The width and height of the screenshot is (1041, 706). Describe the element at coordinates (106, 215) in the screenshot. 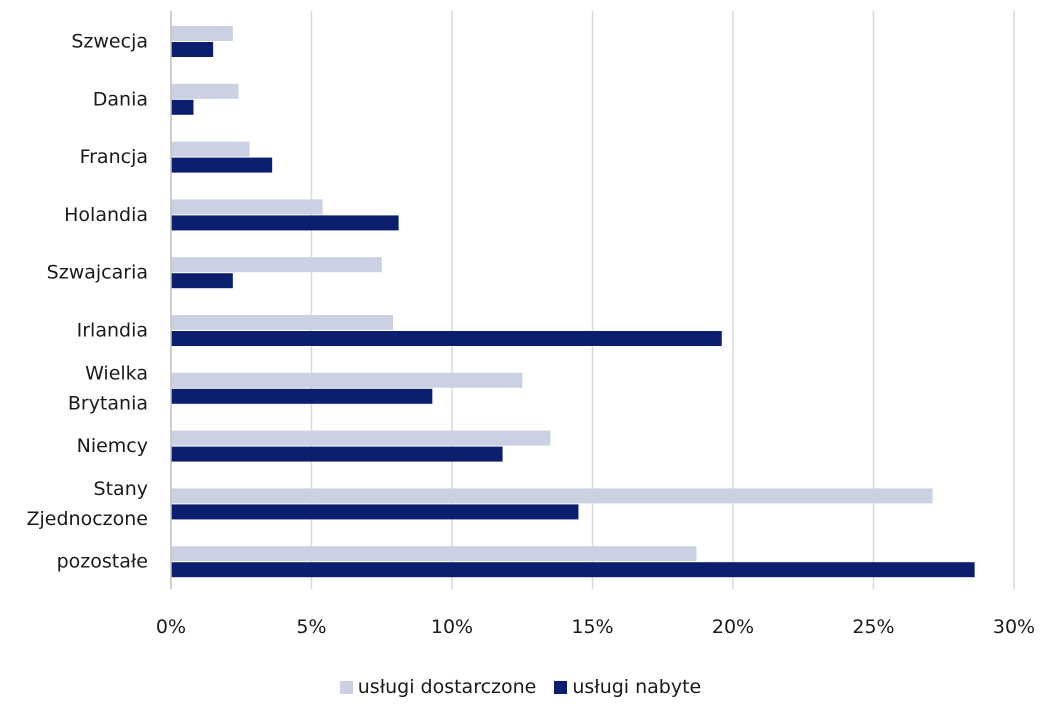

I see `category-label: Holandia` at that location.